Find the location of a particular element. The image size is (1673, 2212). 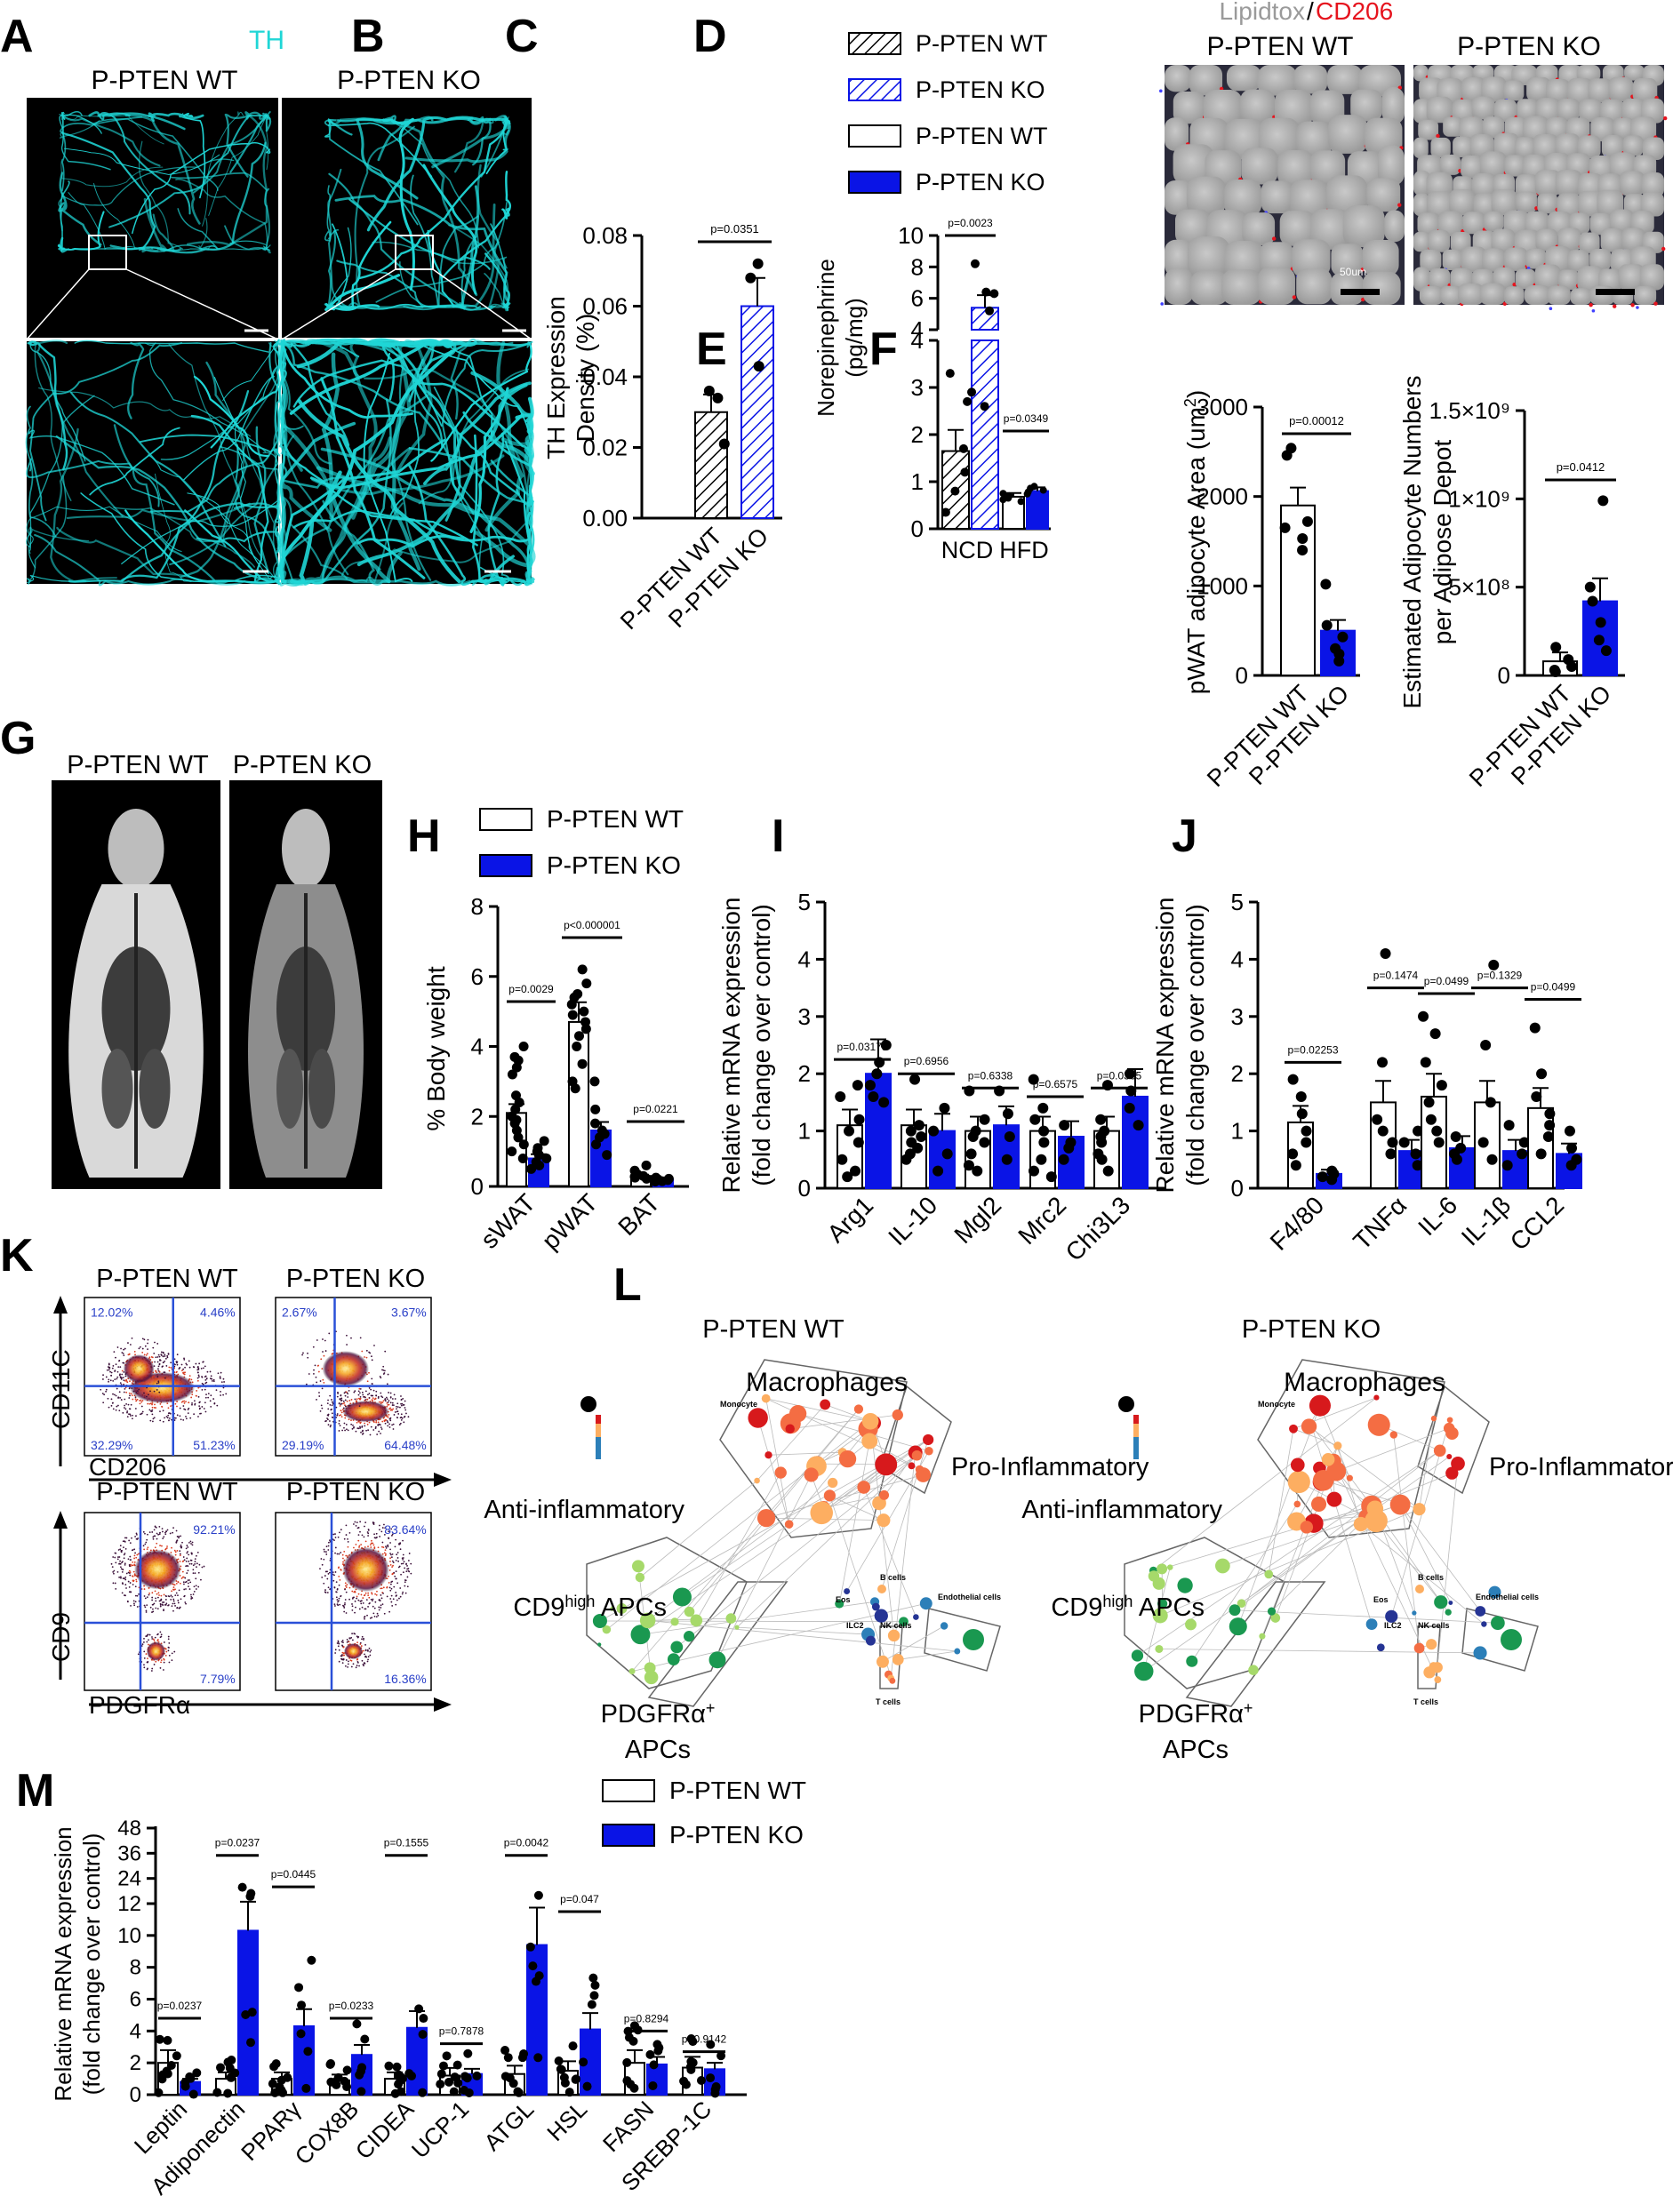

y-tick-label: 0 is located at coordinates (1504, 675).